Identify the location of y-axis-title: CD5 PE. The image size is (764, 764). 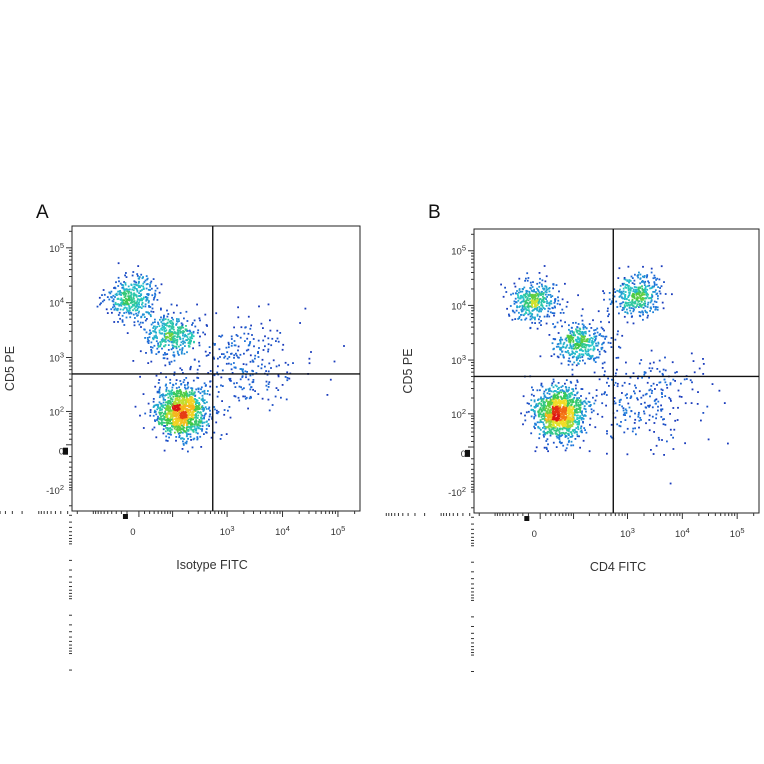
(408, 370).